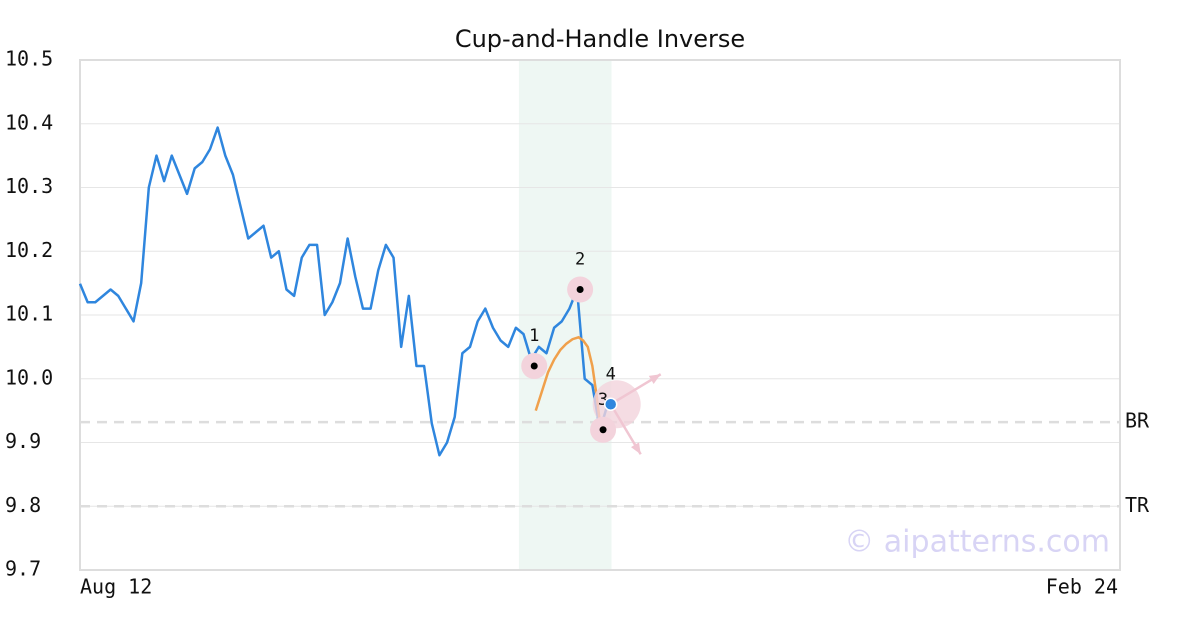  What do you see at coordinates (29, 314) in the screenshot?
I see `y-tick-label: 10.1` at bounding box center [29, 314].